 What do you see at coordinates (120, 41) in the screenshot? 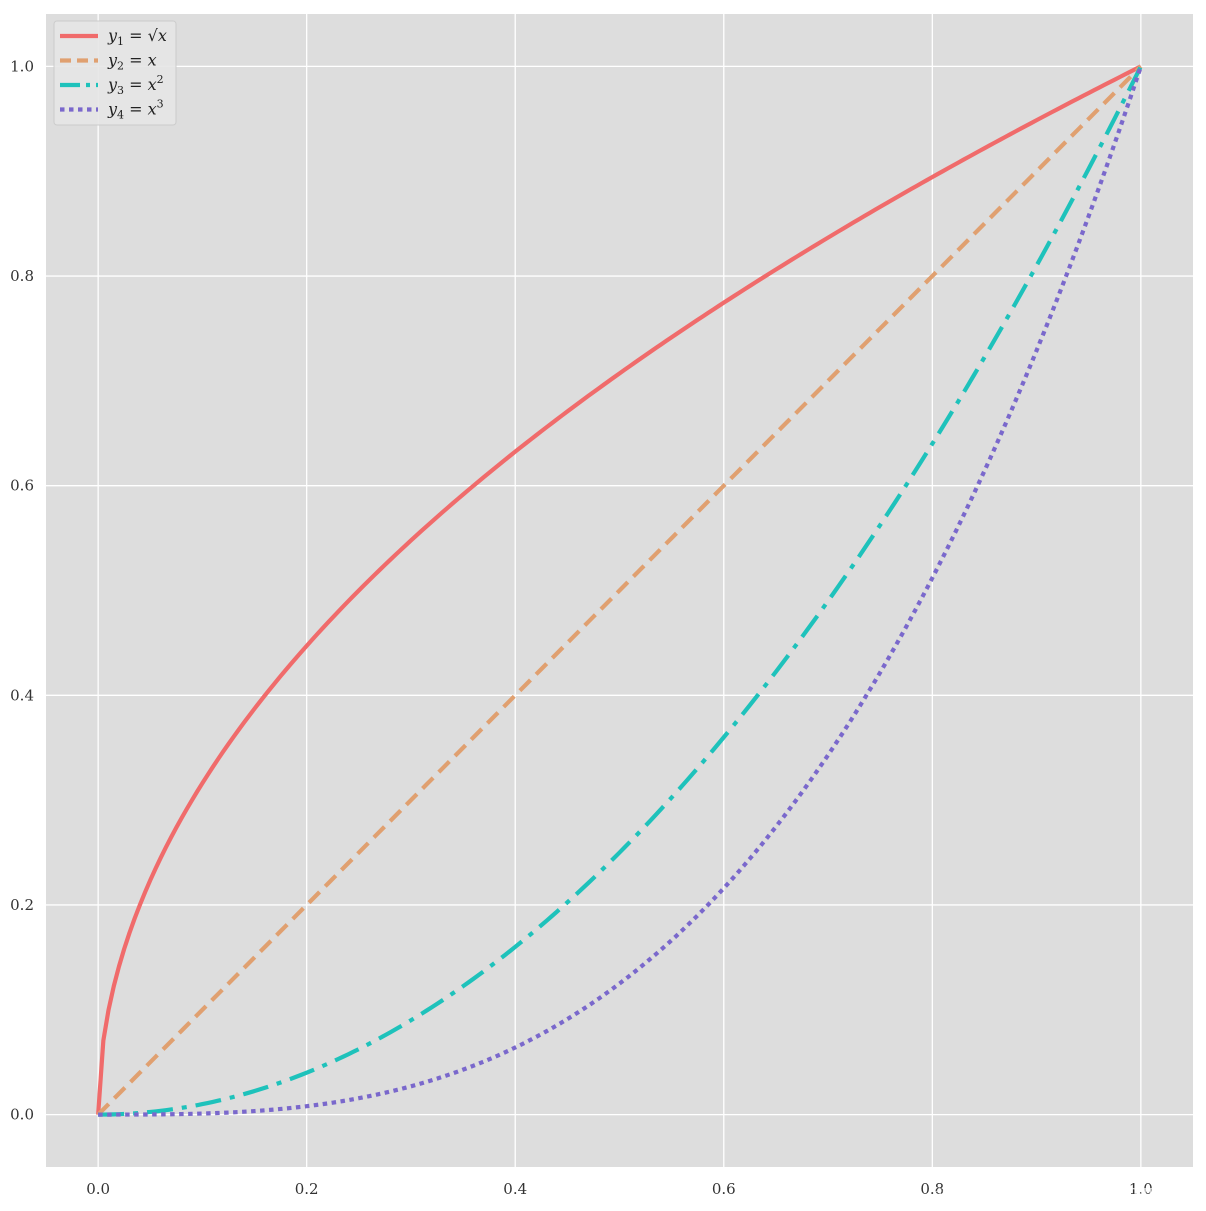
I see `legend-subscript: 1` at bounding box center [120, 41].